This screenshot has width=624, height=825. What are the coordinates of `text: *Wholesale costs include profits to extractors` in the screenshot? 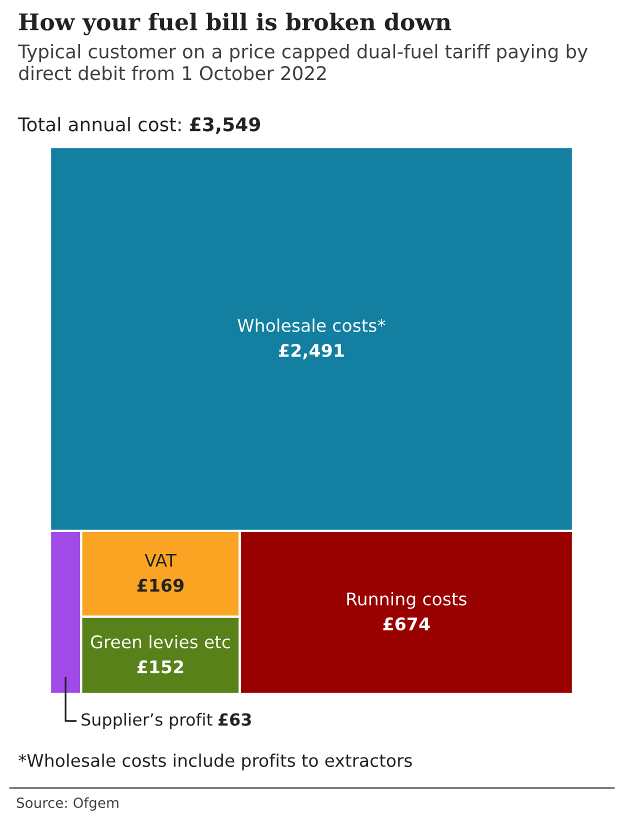 It's located at (215, 762).